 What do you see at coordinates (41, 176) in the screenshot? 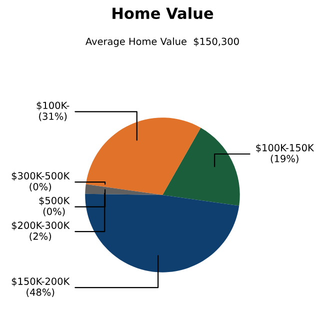
I see `legend-label: $300K-500K` at bounding box center [41, 176].